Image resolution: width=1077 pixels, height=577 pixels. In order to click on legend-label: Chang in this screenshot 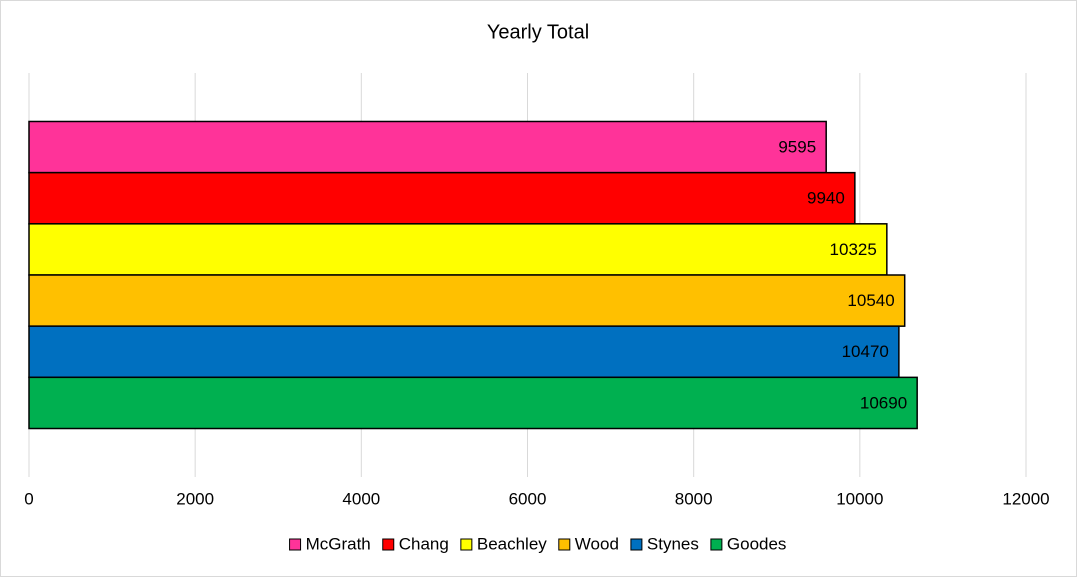, I will do `click(424, 543)`.